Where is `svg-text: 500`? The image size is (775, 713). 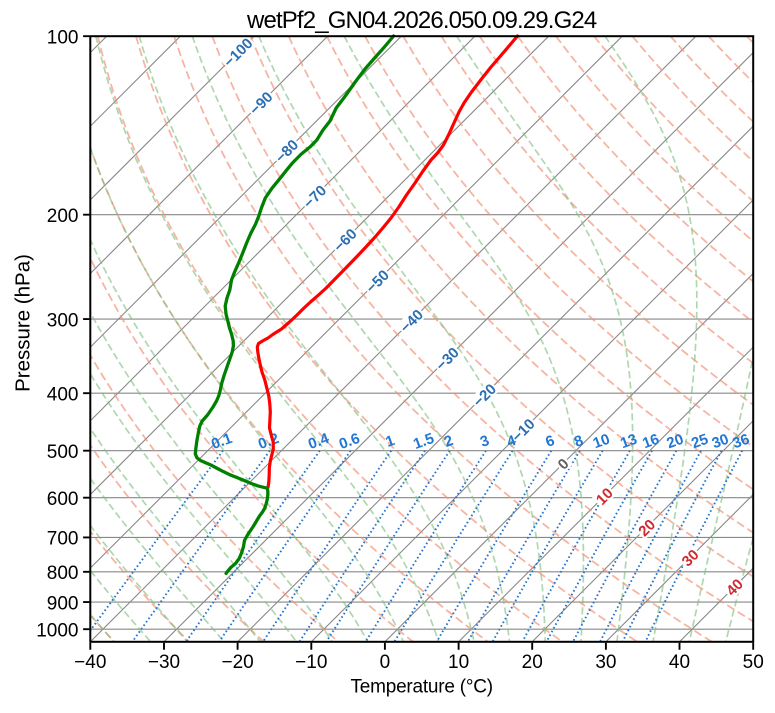 svg-text: 500 is located at coordinates (63, 452).